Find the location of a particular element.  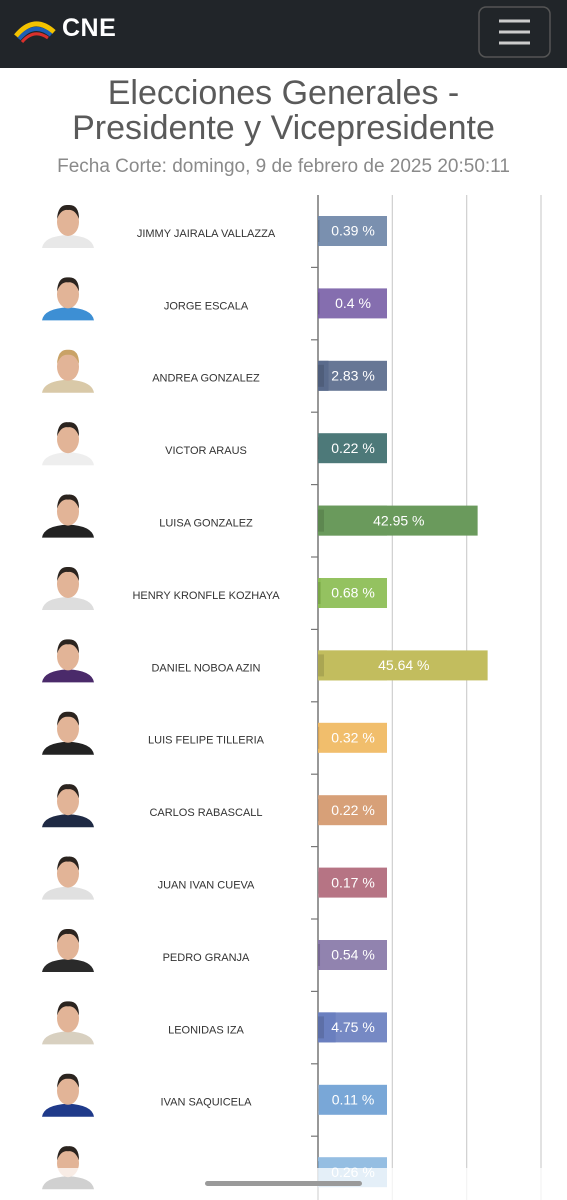

candidate-name: LUIS FELIPE TILLERIA is located at coordinates (206, 741).